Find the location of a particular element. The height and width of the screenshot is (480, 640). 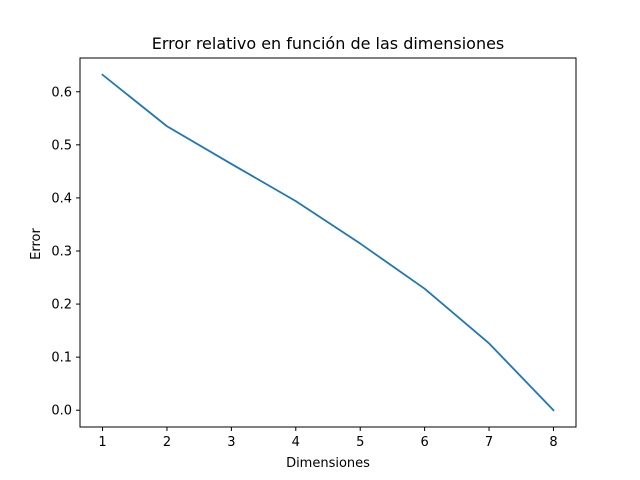

x-tick-label: 4 is located at coordinates (296, 442).